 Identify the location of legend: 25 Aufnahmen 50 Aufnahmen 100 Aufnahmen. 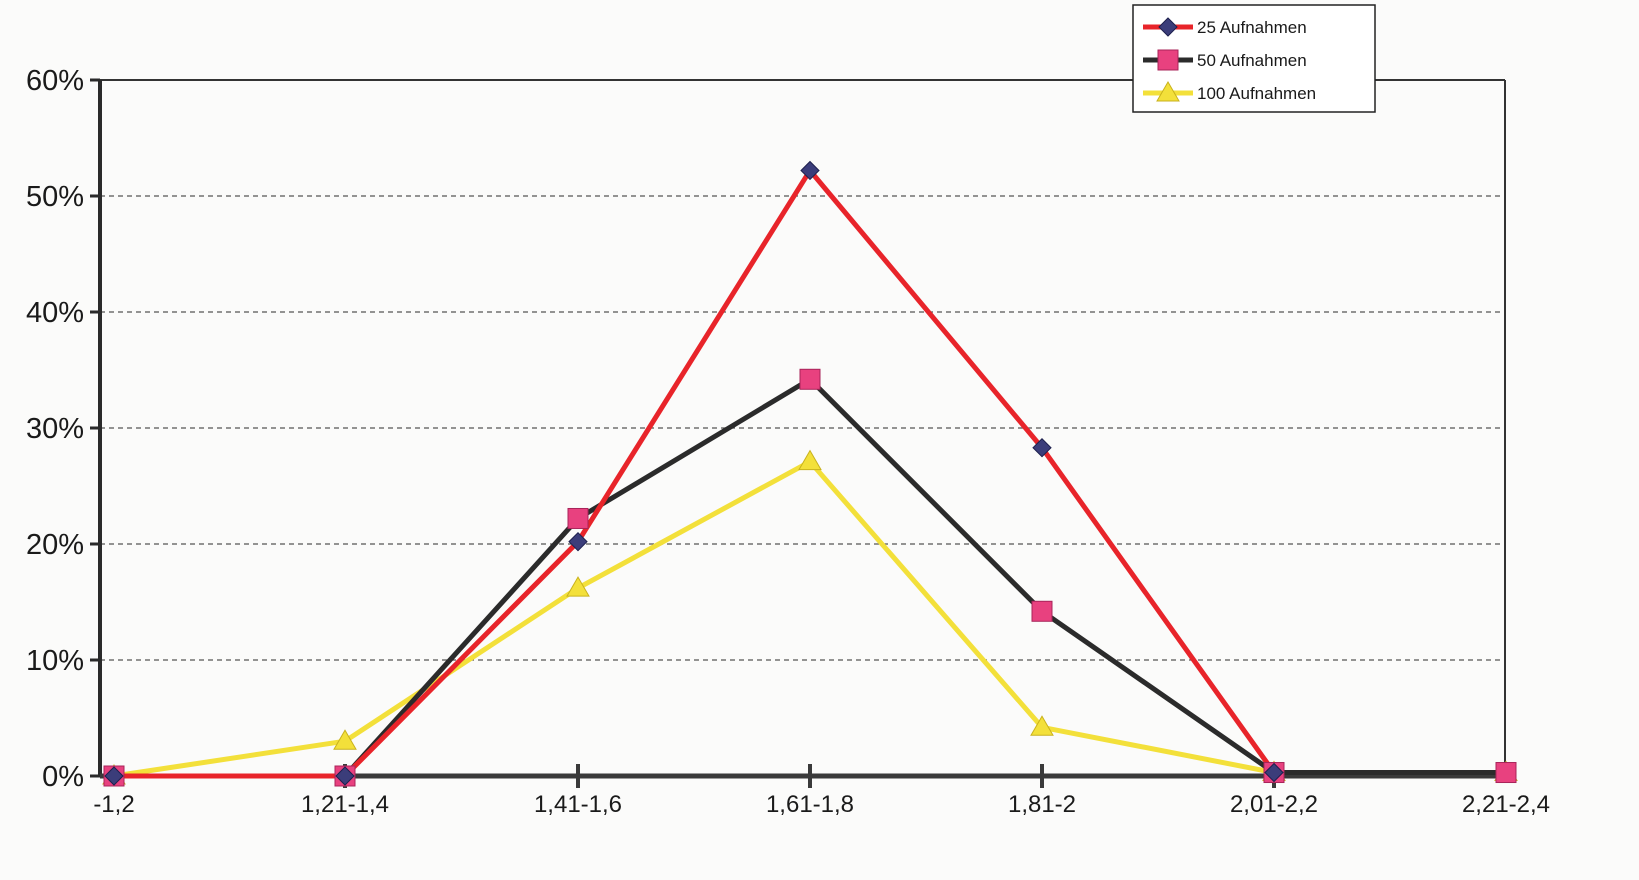
(1254, 58).